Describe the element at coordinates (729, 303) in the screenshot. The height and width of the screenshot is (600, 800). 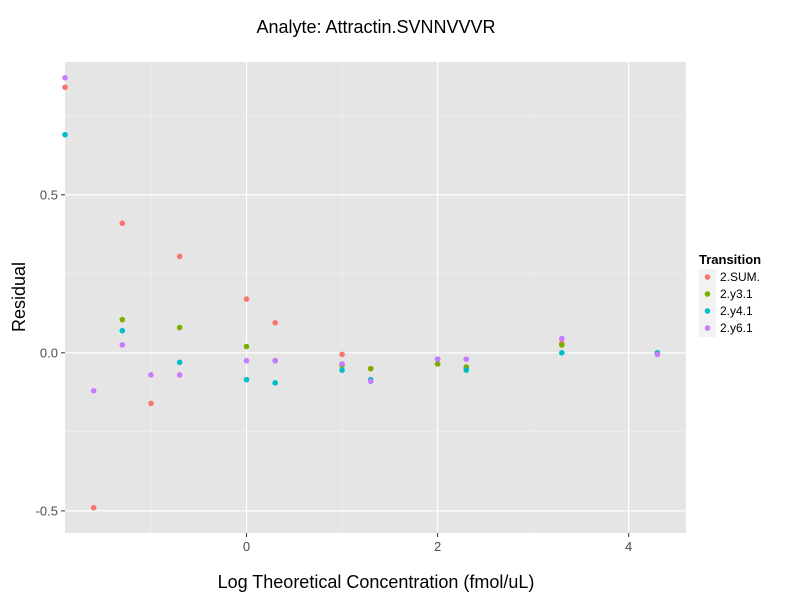
I see `legend-items: 2.SUM. 2.y3.1 2.y4.1 2.y6.1` at that location.